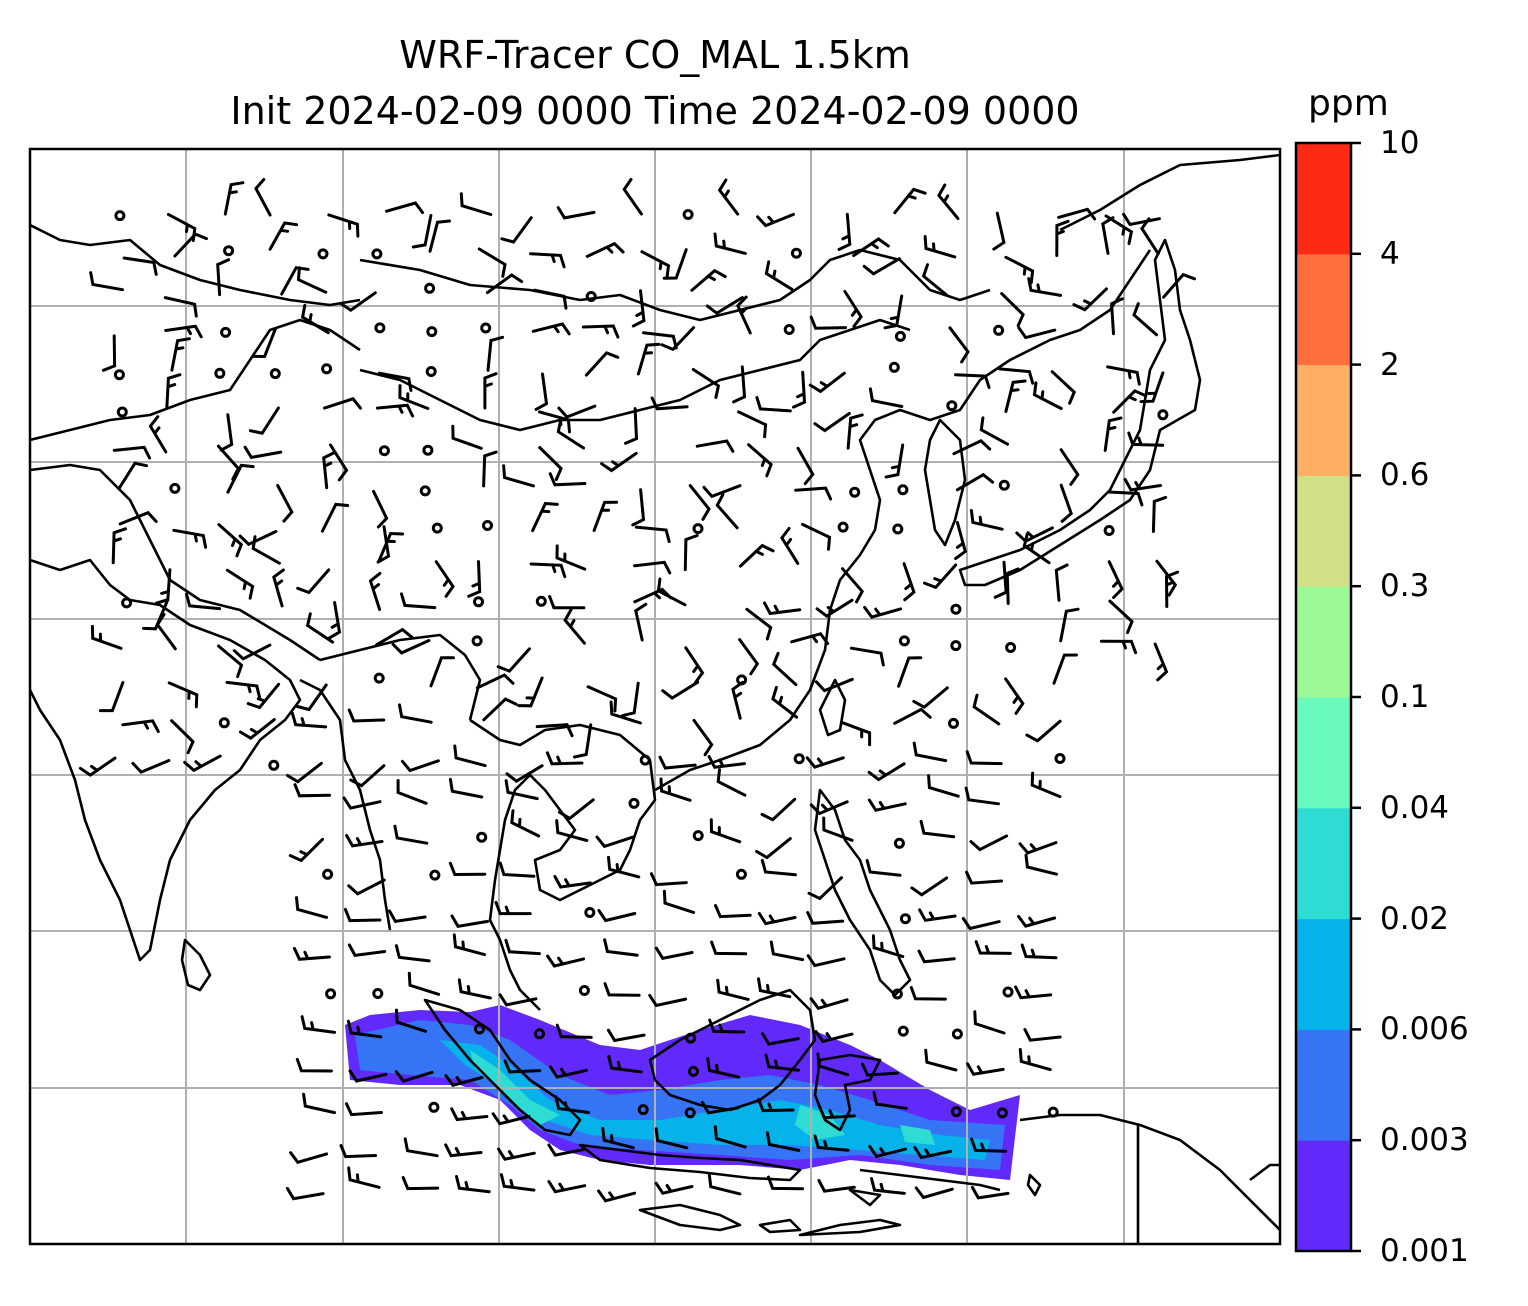 This screenshot has width=1528, height=1306. Describe the element at coordinates (1415, 918) in the screenshot. I see `colorbar-tick-label: 0.02` at that location.